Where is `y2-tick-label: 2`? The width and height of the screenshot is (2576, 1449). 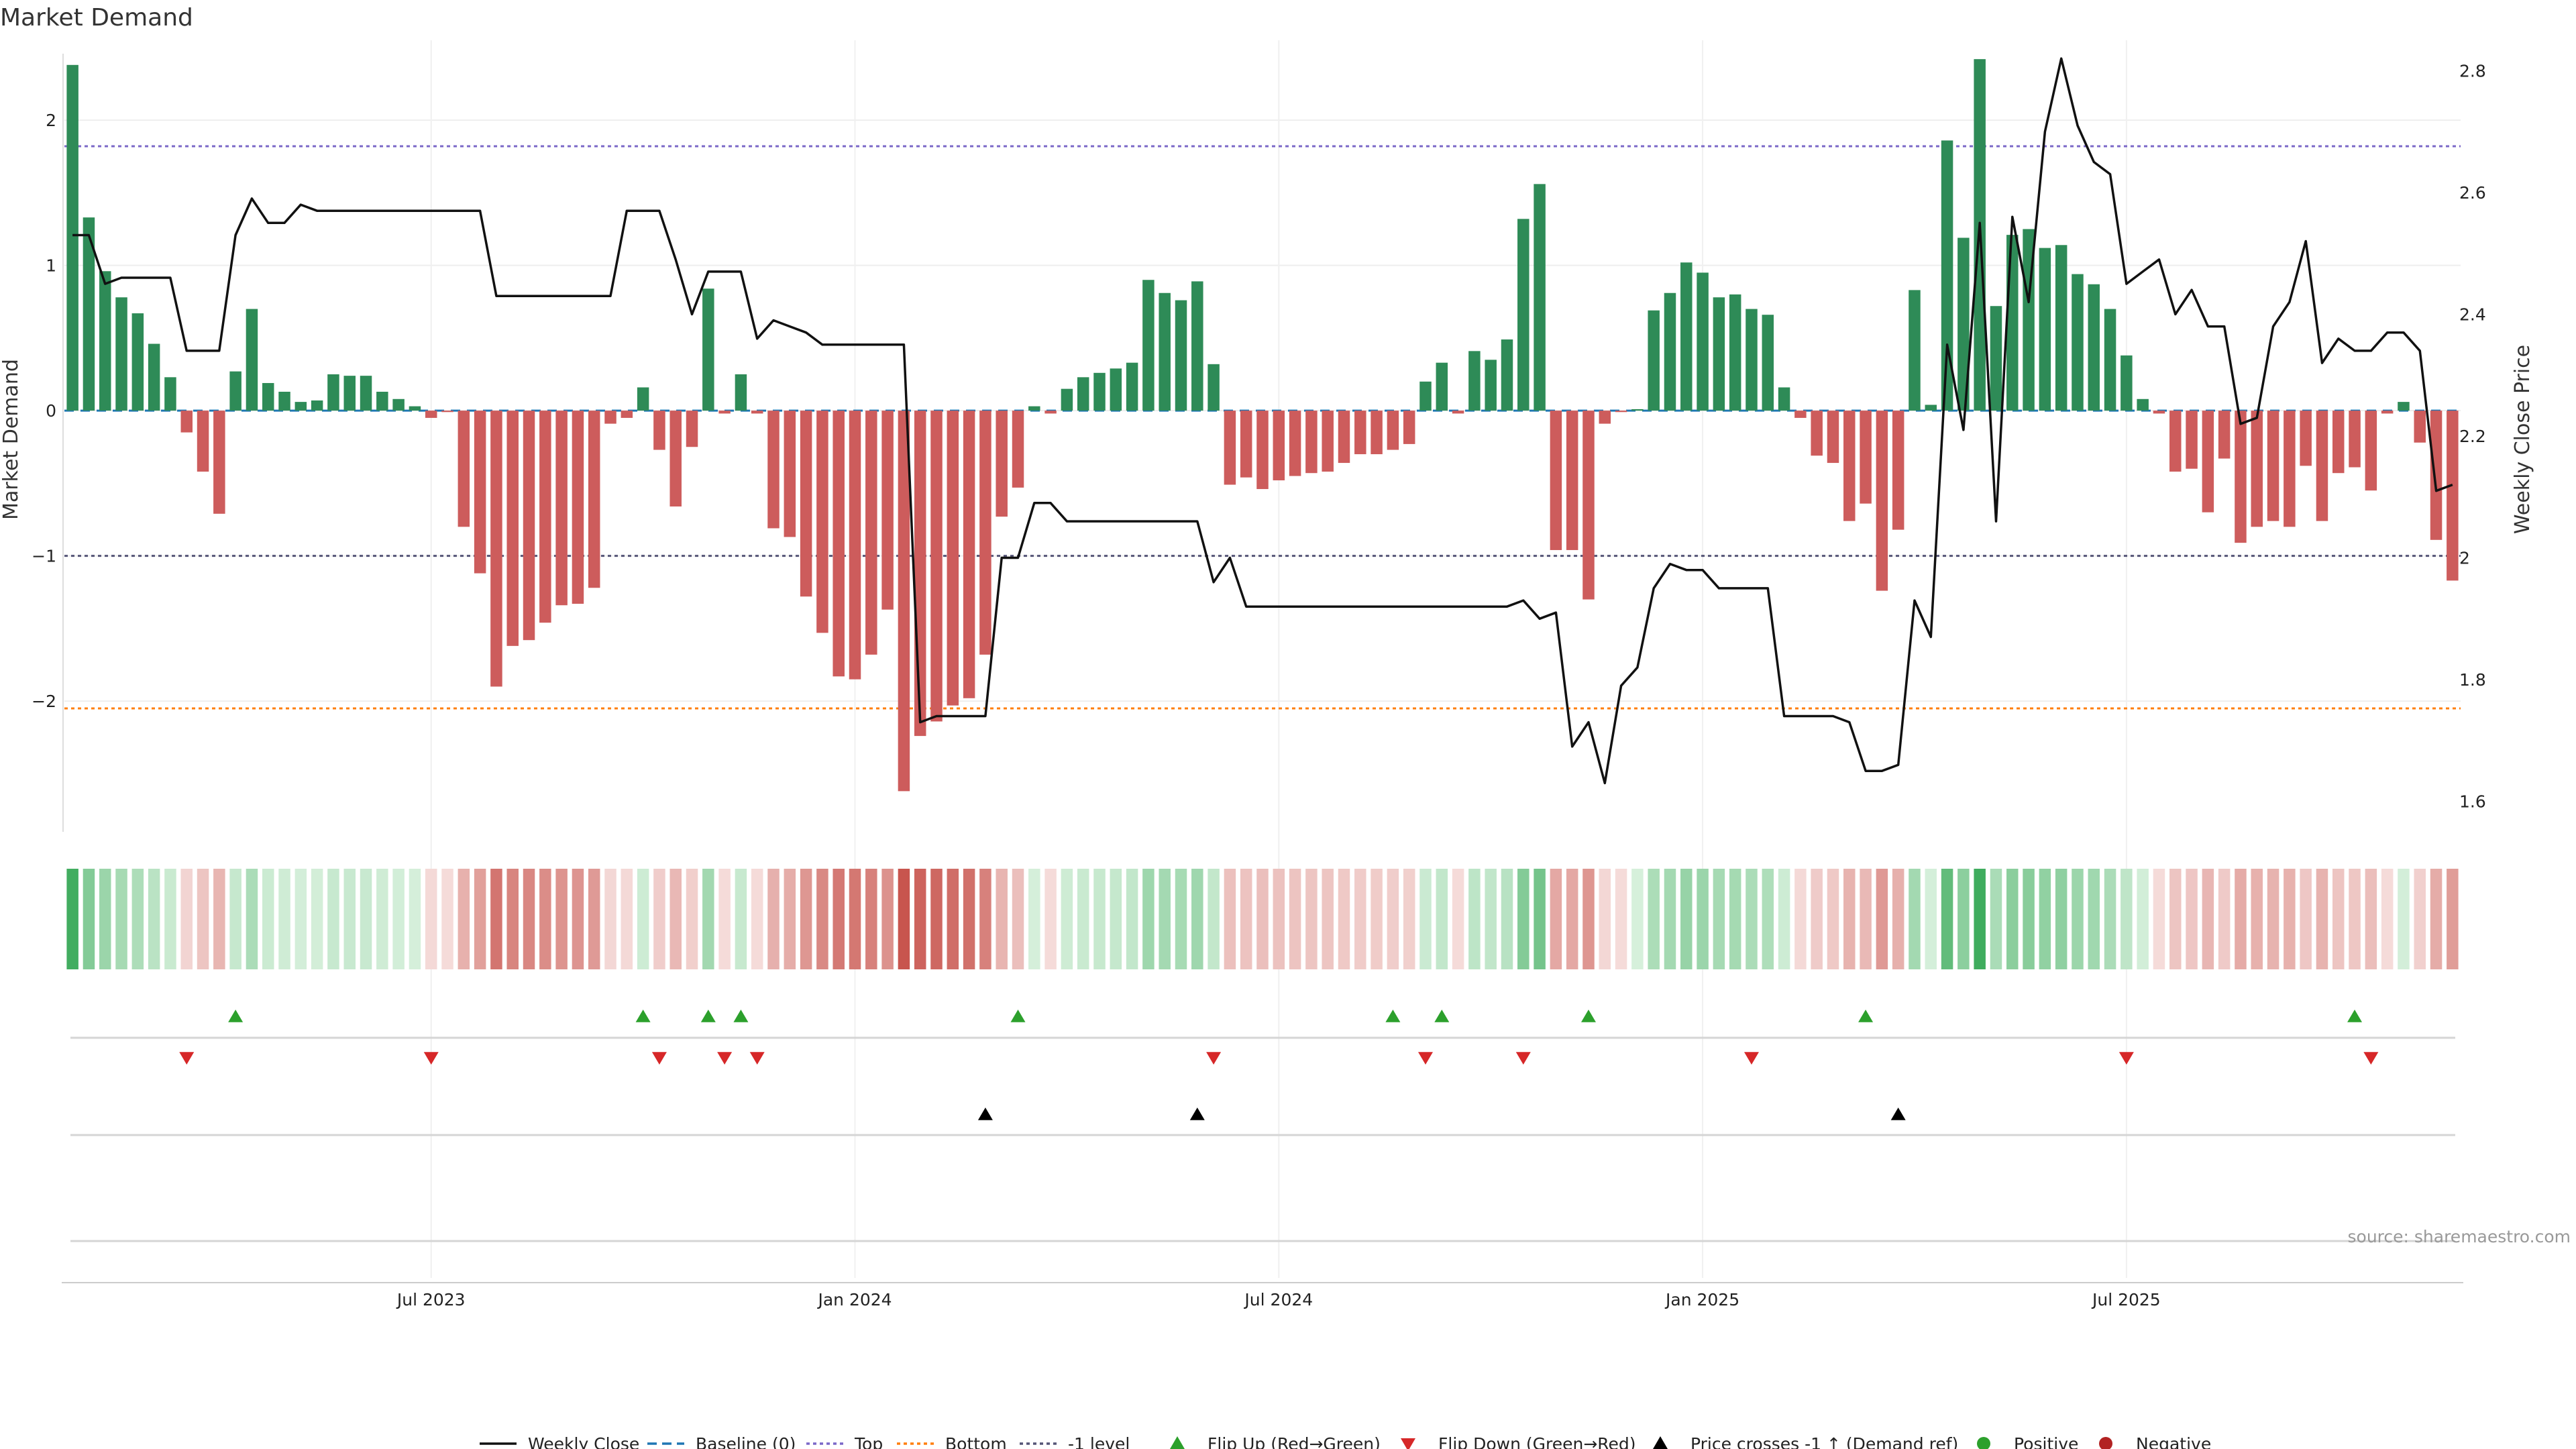 y2-tick-label: 2 is located at coordinates (2464, 558).